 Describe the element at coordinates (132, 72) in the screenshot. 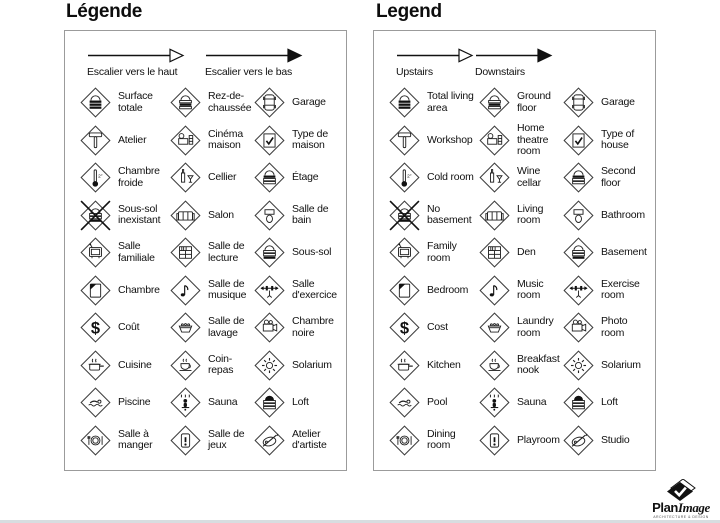

I see `arrow-label: Escalier vers le haut` at that location.